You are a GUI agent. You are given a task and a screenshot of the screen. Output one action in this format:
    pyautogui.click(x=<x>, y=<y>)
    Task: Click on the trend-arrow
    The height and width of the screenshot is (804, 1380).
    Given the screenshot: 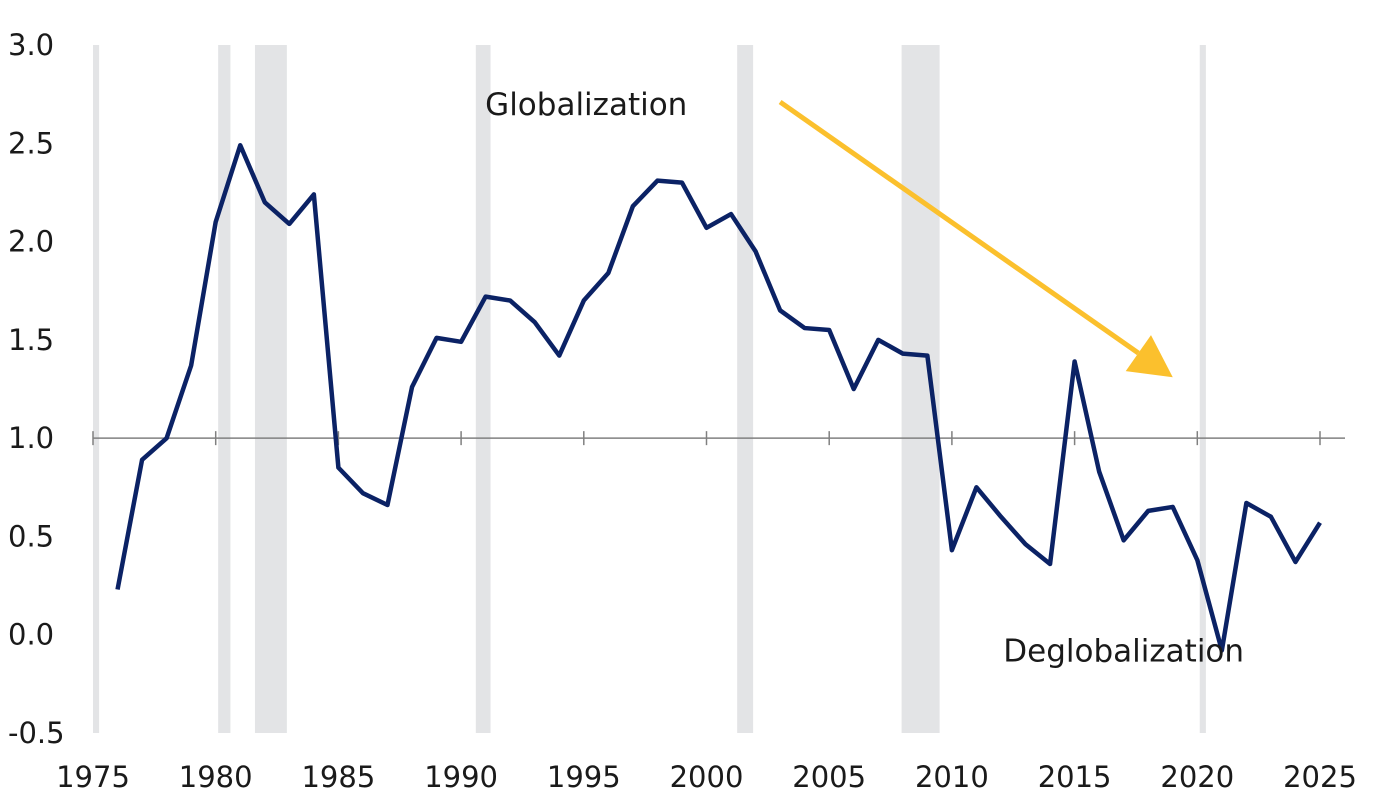 What is the action you would take?
    pyautogui.click(x=976, y=239)
    